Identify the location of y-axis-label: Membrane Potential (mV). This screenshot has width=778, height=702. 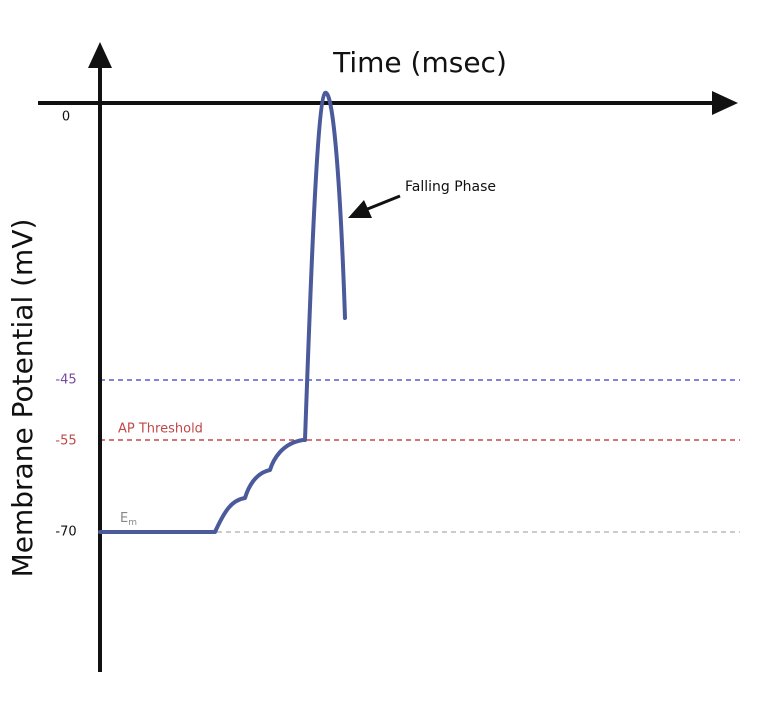
(22, 398).